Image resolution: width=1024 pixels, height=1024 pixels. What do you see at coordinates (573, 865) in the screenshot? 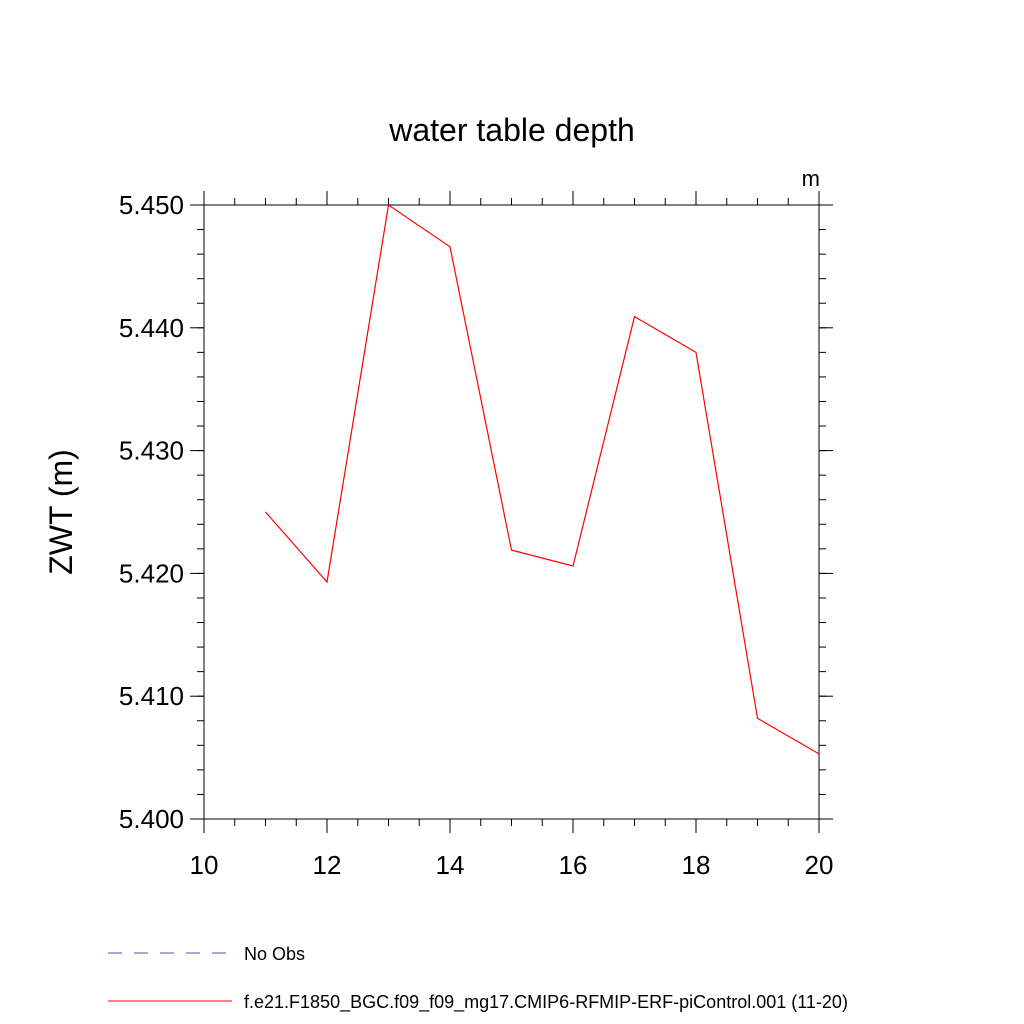
I see `x-tick-label: 16` at bounding box center [573, 865].